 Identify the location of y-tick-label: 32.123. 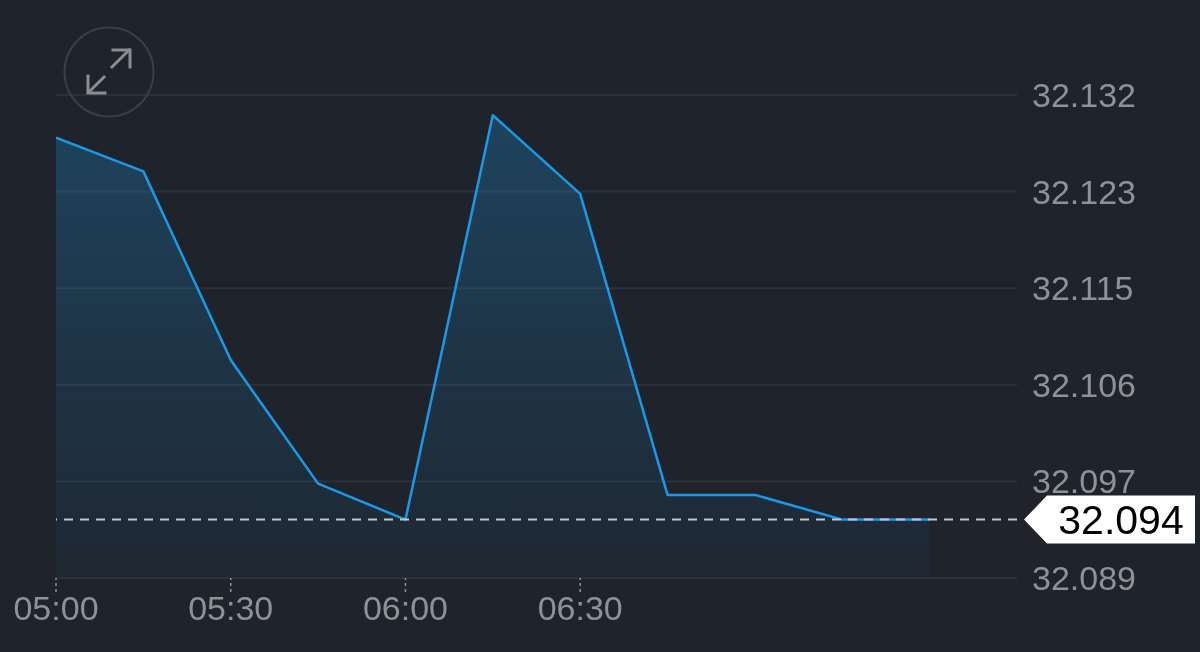
(1084, 191).